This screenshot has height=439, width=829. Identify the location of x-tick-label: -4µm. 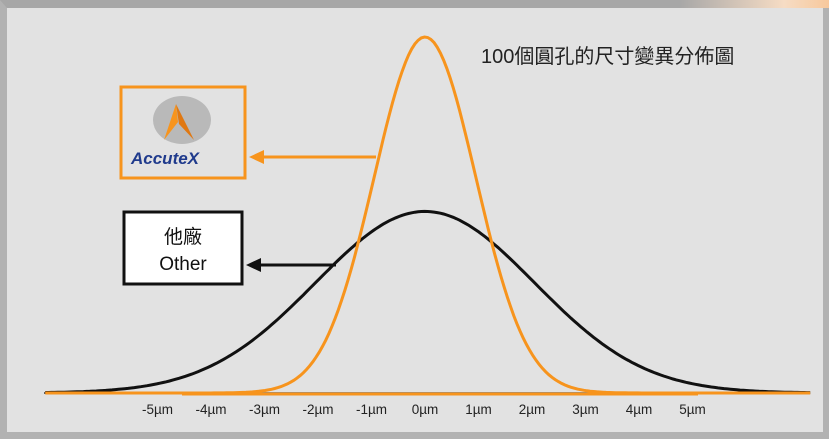
(210, 409).